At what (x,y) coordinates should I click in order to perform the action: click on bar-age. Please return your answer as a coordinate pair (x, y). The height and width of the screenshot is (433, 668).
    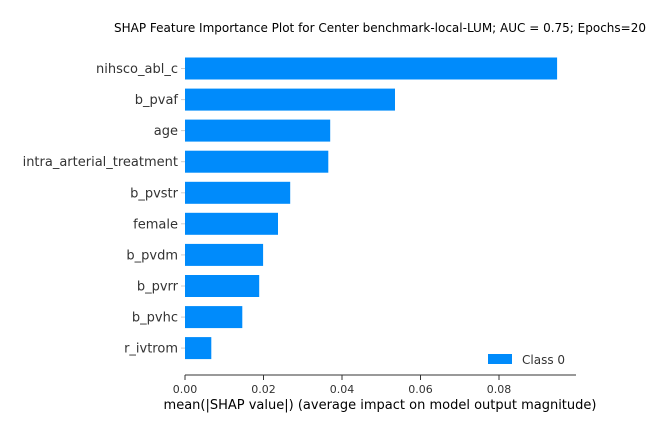
    Looking at the image, I should click on (258, 130).